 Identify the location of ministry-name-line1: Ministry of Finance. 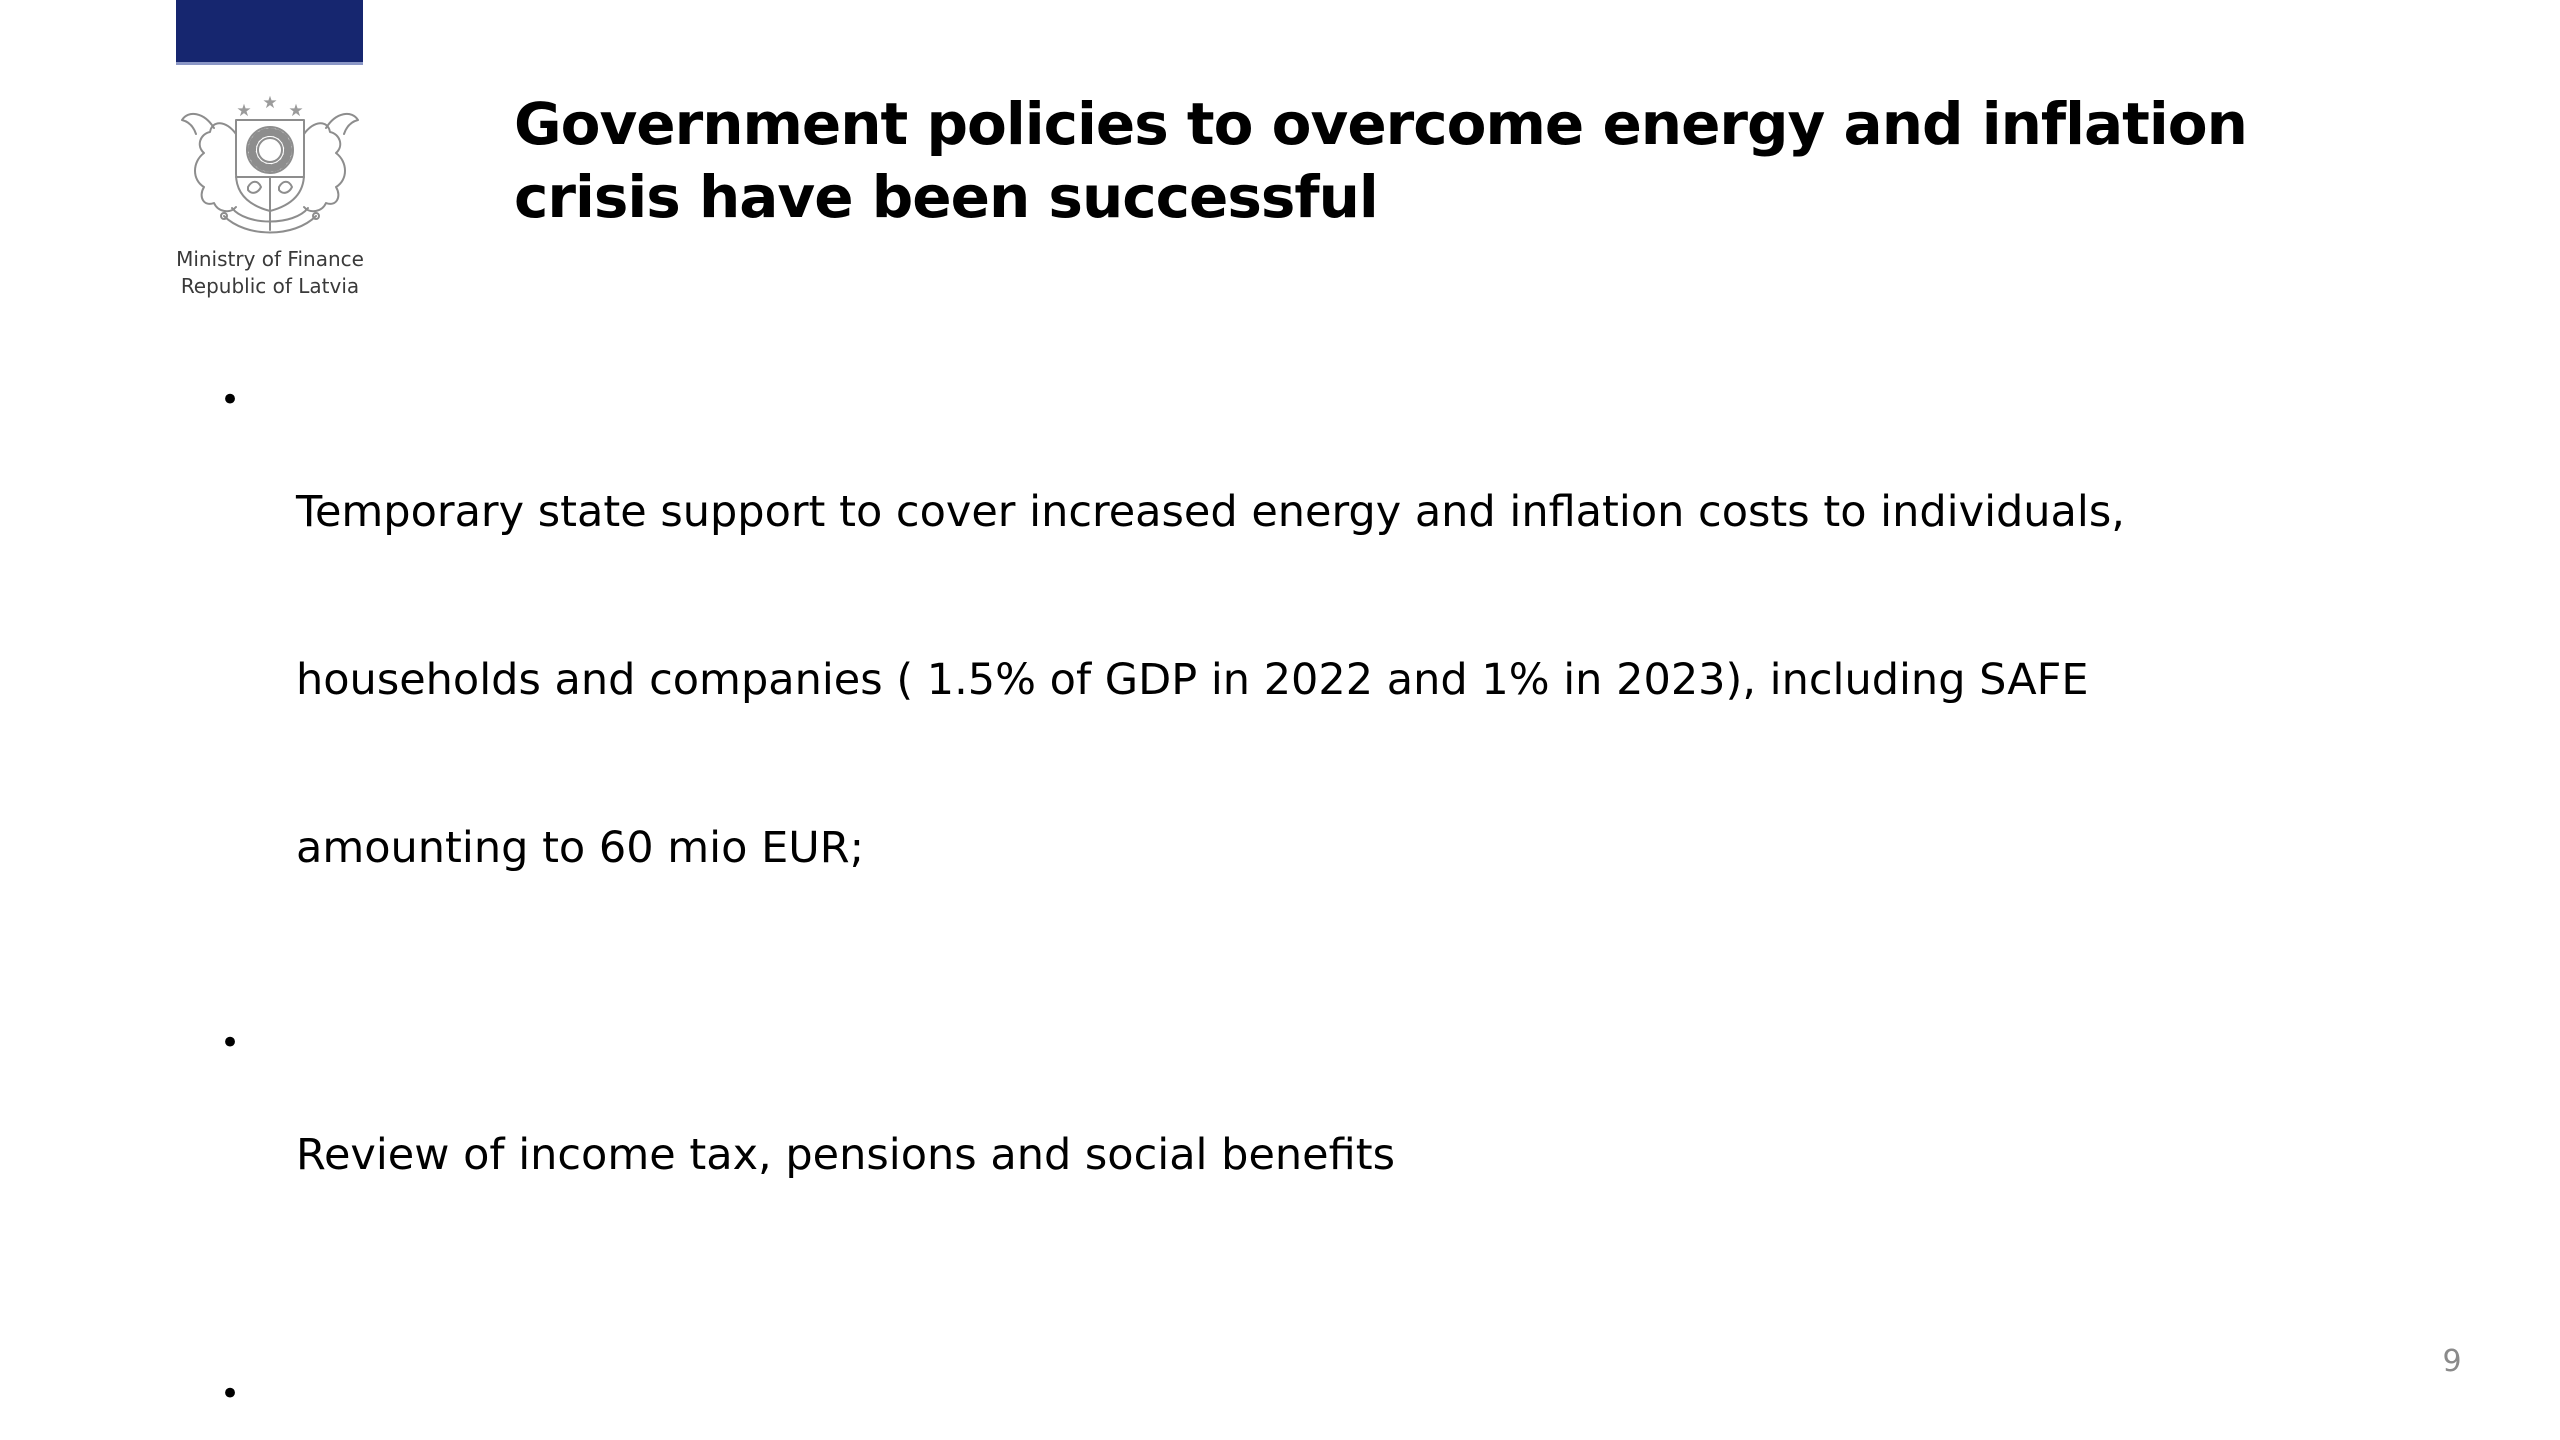
(270, 259).